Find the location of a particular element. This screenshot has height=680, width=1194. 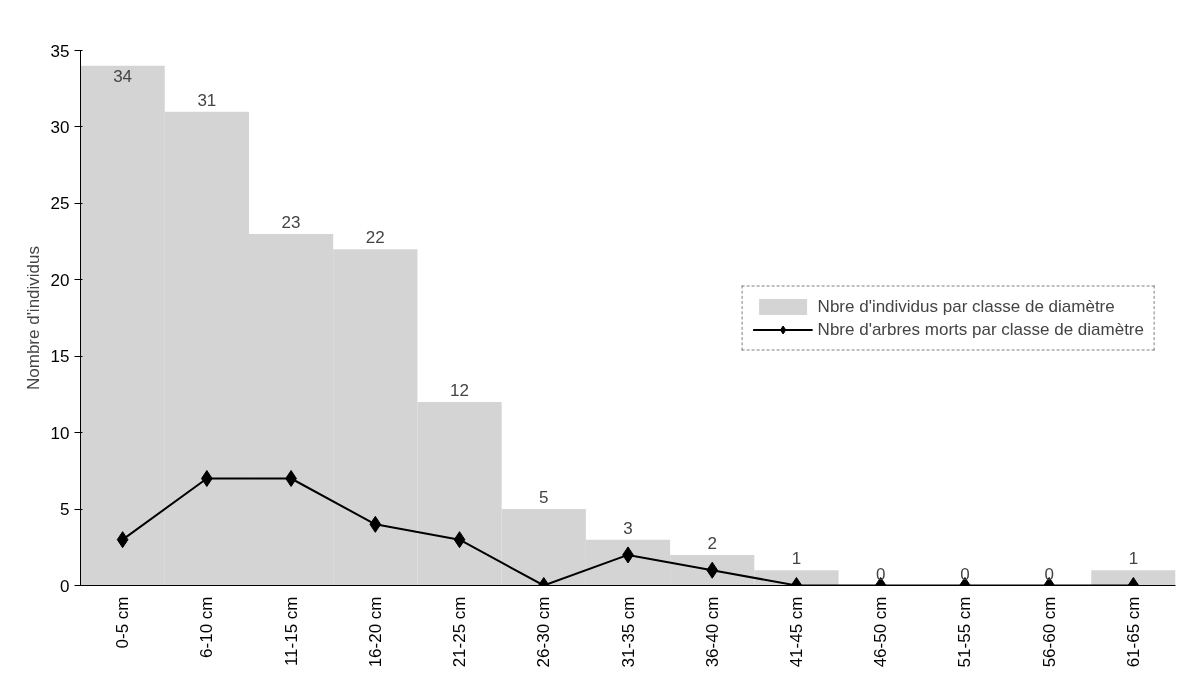

data-label: 34 is located at coordinates (123, 76).